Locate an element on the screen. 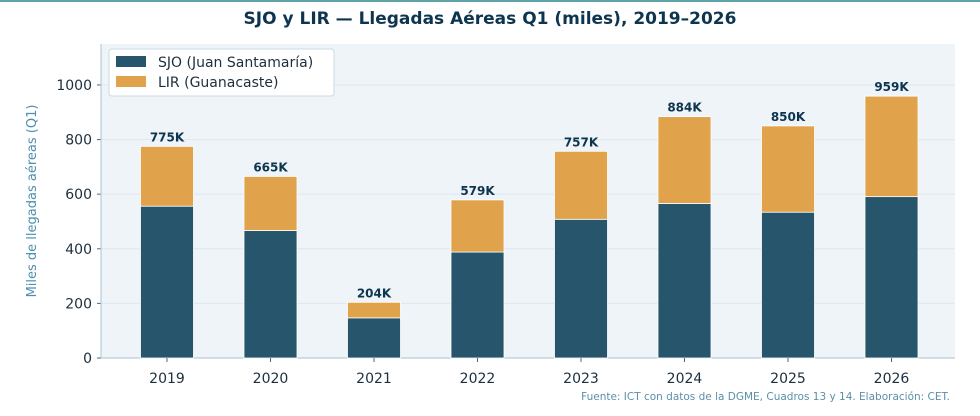 The height and width of the screenshot is (416, 980). y-tick-label: 600 is located at coordinates (78, 195).